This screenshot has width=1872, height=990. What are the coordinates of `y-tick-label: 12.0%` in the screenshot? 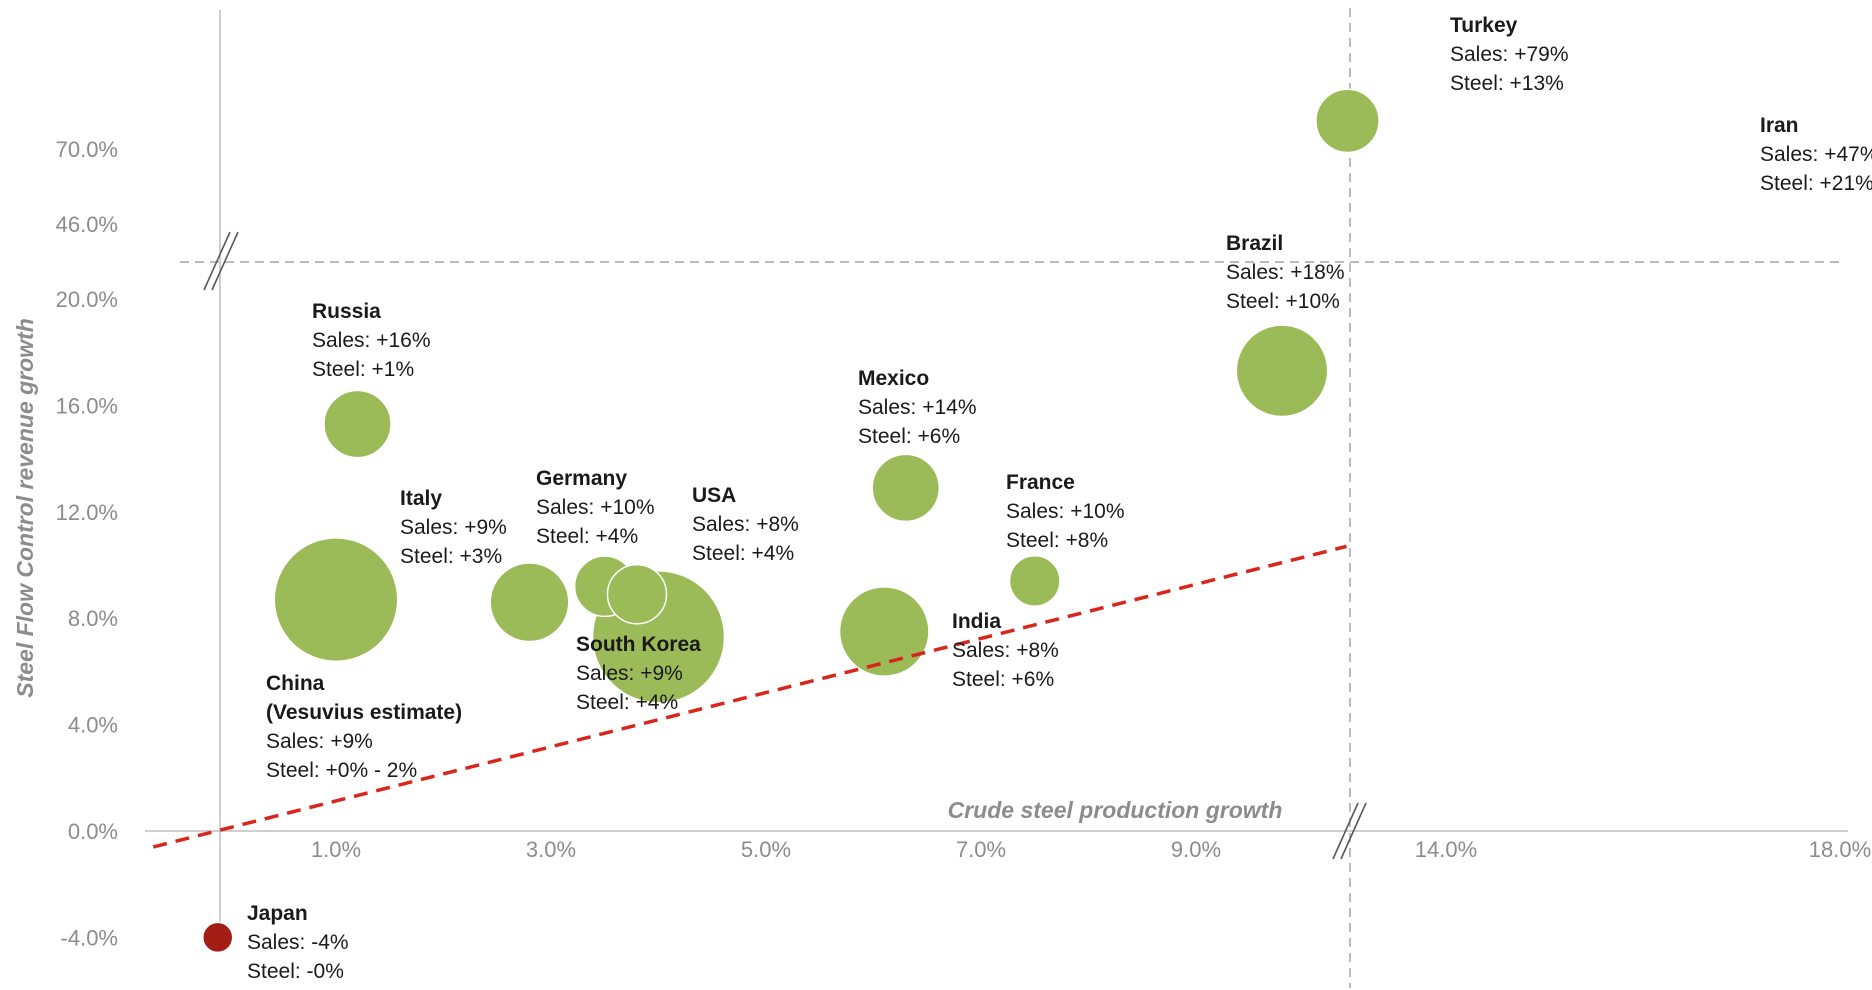 It's located at (87, 512).